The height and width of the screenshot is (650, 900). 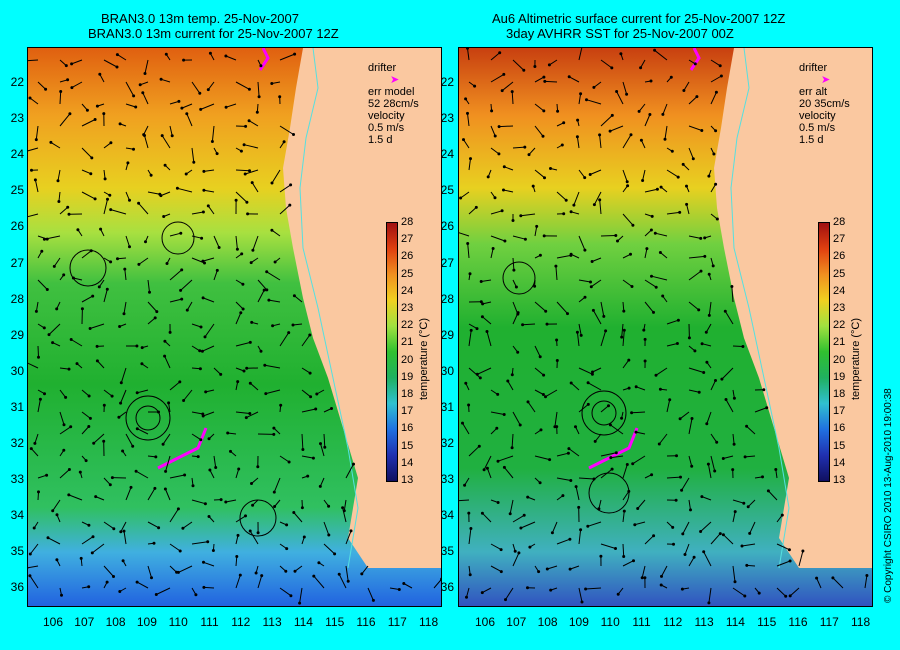 What do you see at coordinates (407, 359) in the screenshot?
I see `colorbar-tick-label: 20` at bounding box center [407, 359].